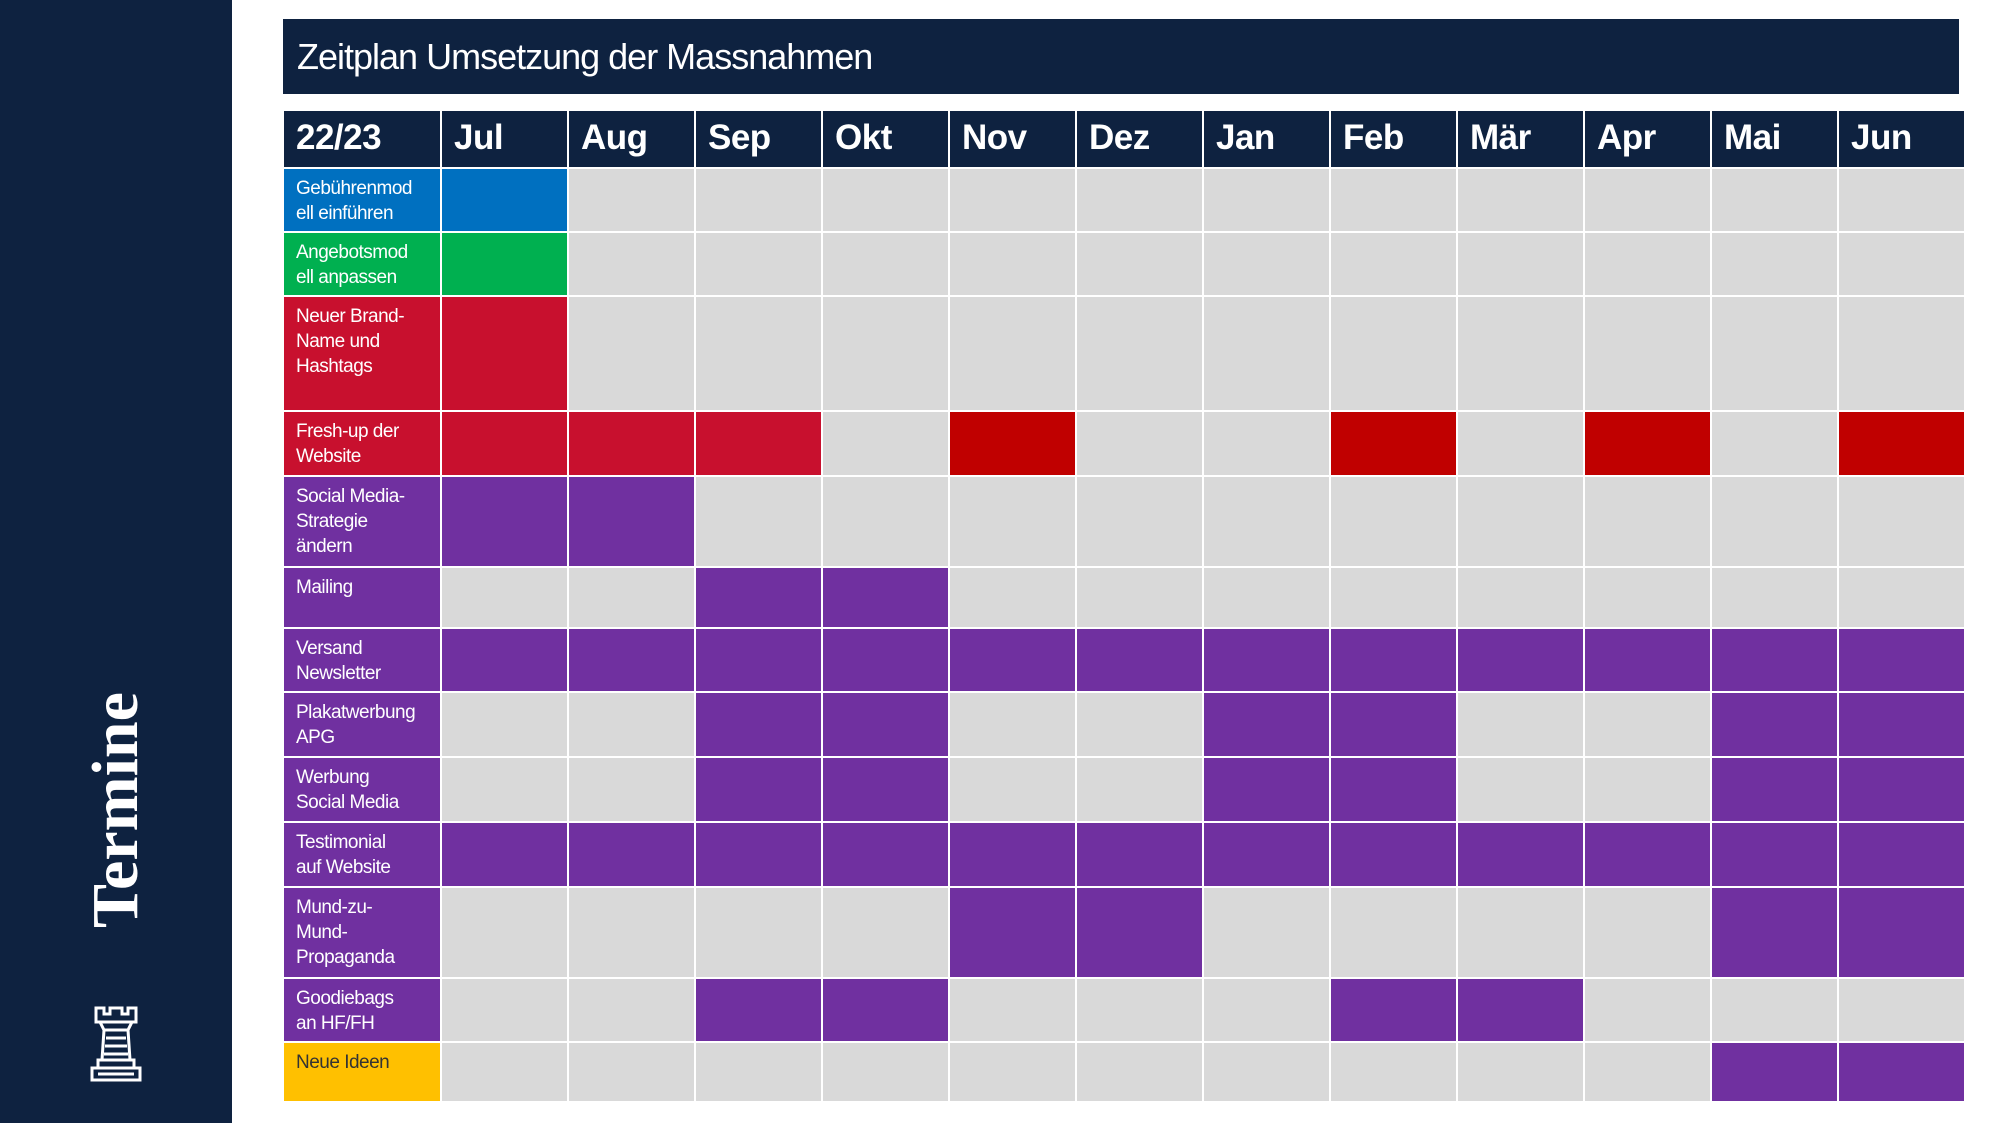 Image resolution: width=2000 pixels, height=1123 pixels. What do you see at coordinates (1266, 139) in the screenshot?
I see `column-header: Jan` at bounding box center [1266, 139].